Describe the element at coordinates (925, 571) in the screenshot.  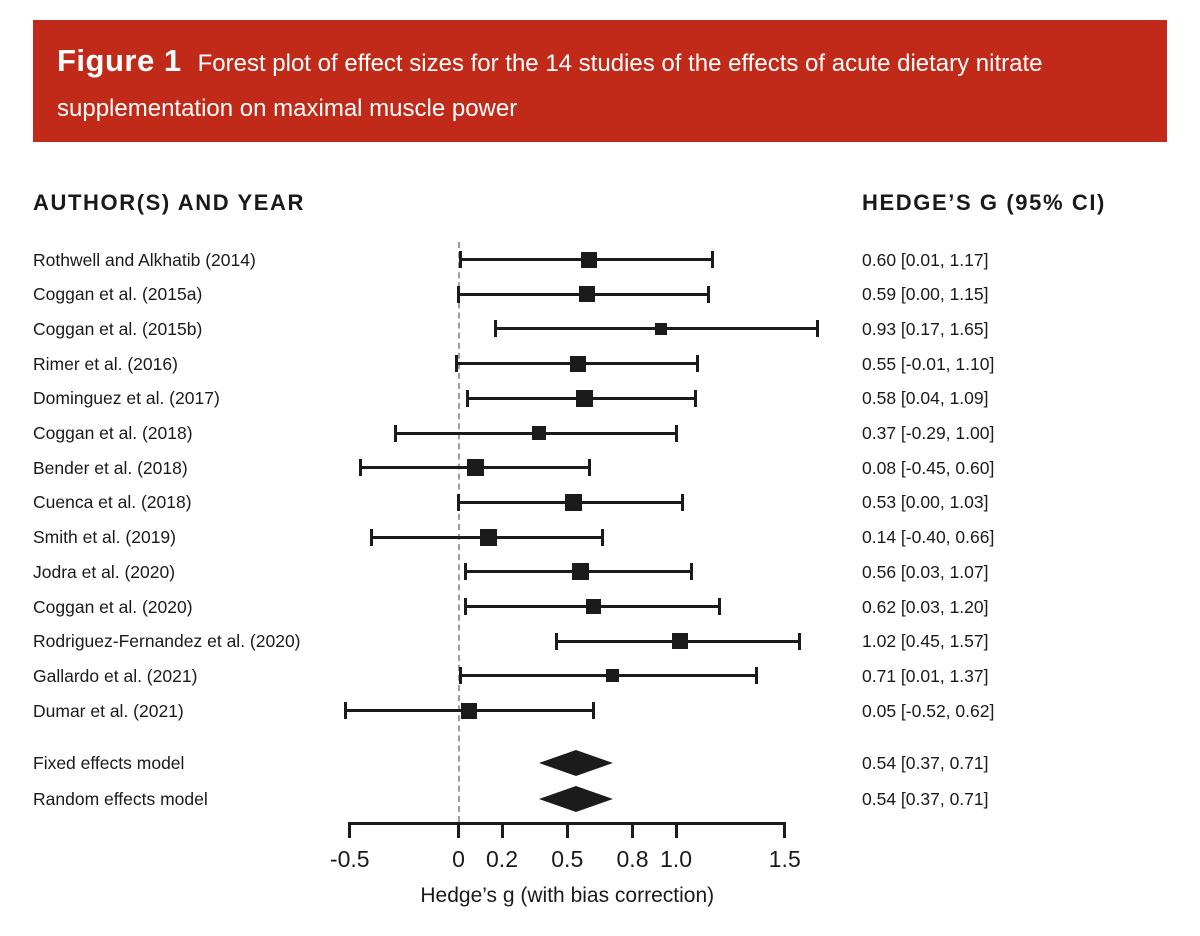
I see `effect-value: 0.56 [0.03, 1.07]` at that location.